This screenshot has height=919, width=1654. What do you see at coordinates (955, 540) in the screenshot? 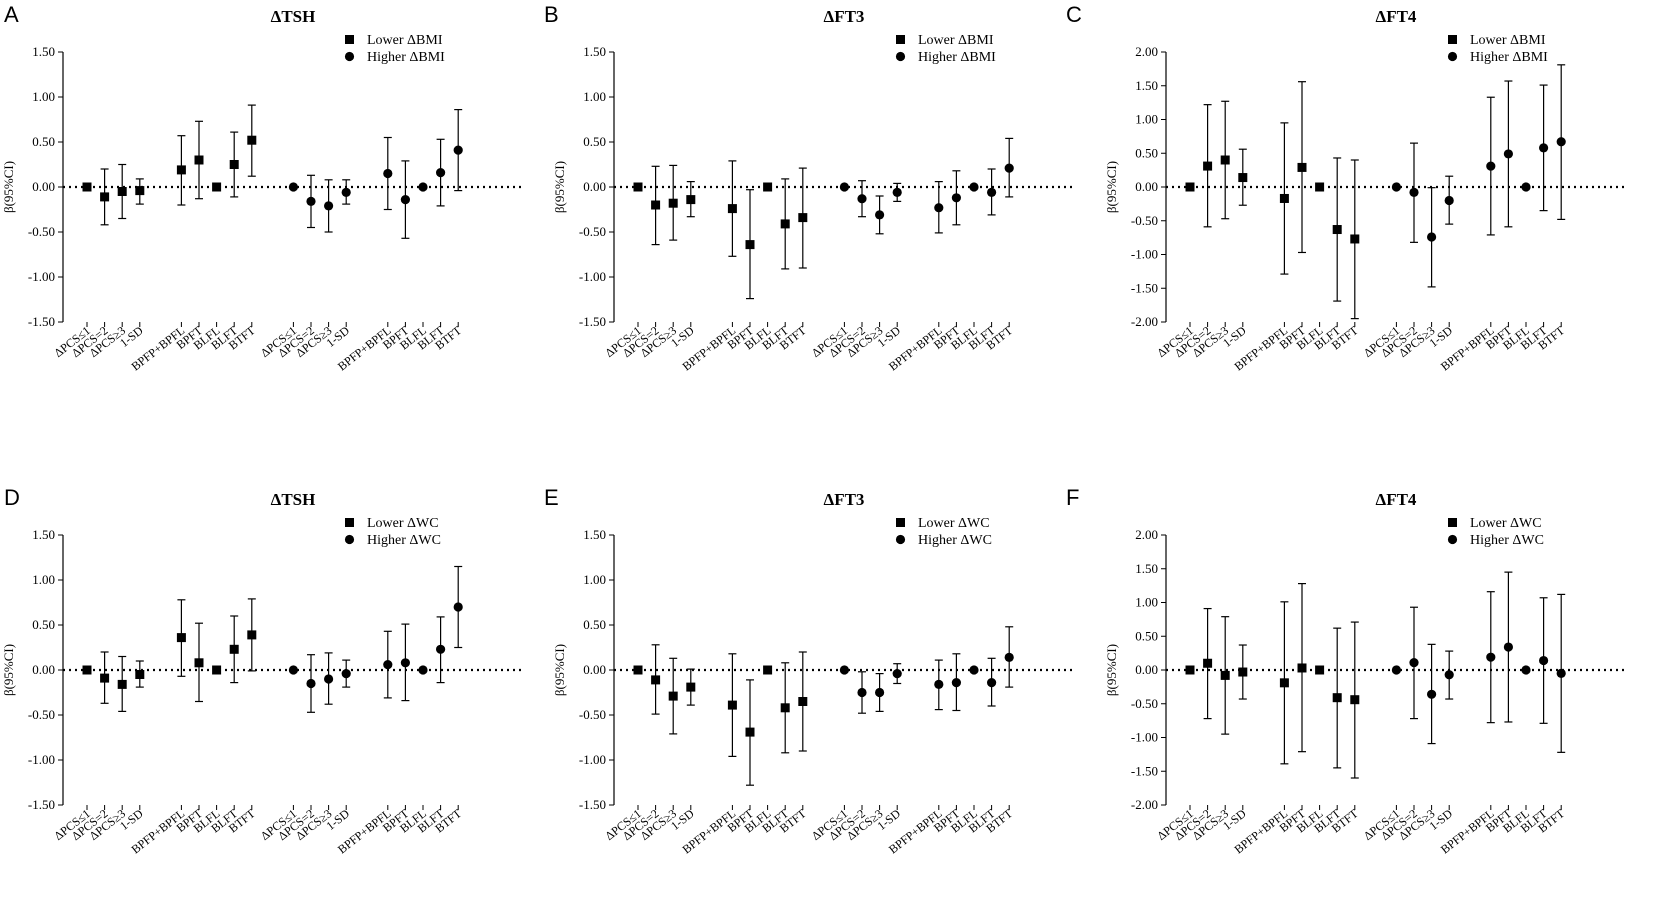
I see `legend-label: Higher ΔWC` at bounding box center [955, 540].